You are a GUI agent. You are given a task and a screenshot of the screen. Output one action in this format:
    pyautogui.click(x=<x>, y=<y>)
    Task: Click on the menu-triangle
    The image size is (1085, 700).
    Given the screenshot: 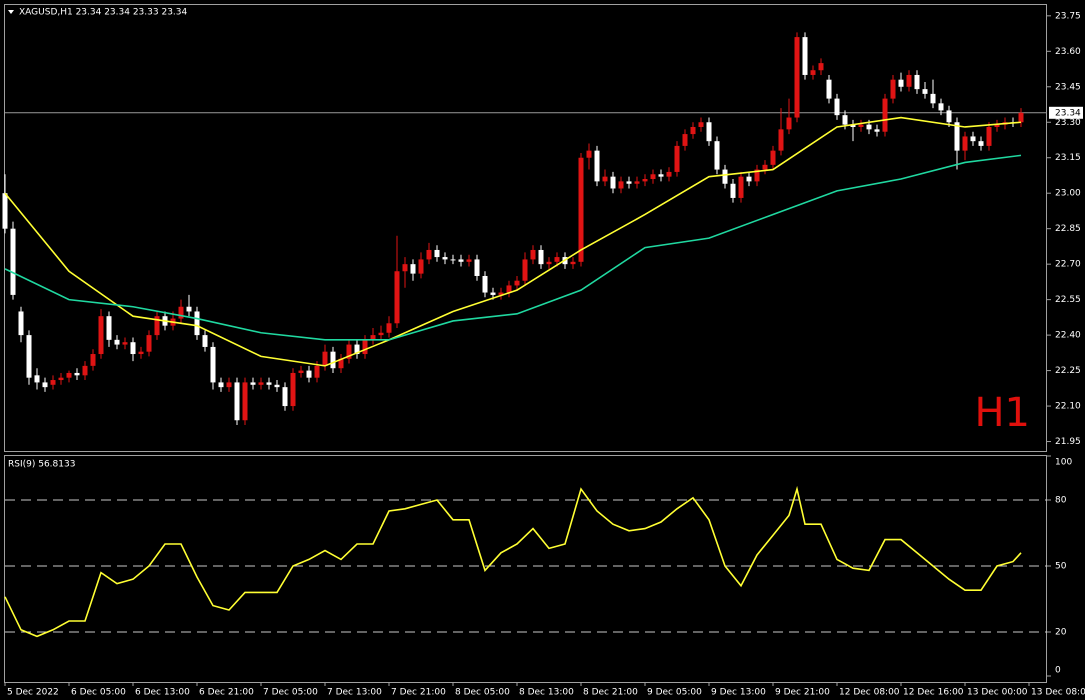 What is the action you would take?
    pyautogui.click(x=11, y=12)
    